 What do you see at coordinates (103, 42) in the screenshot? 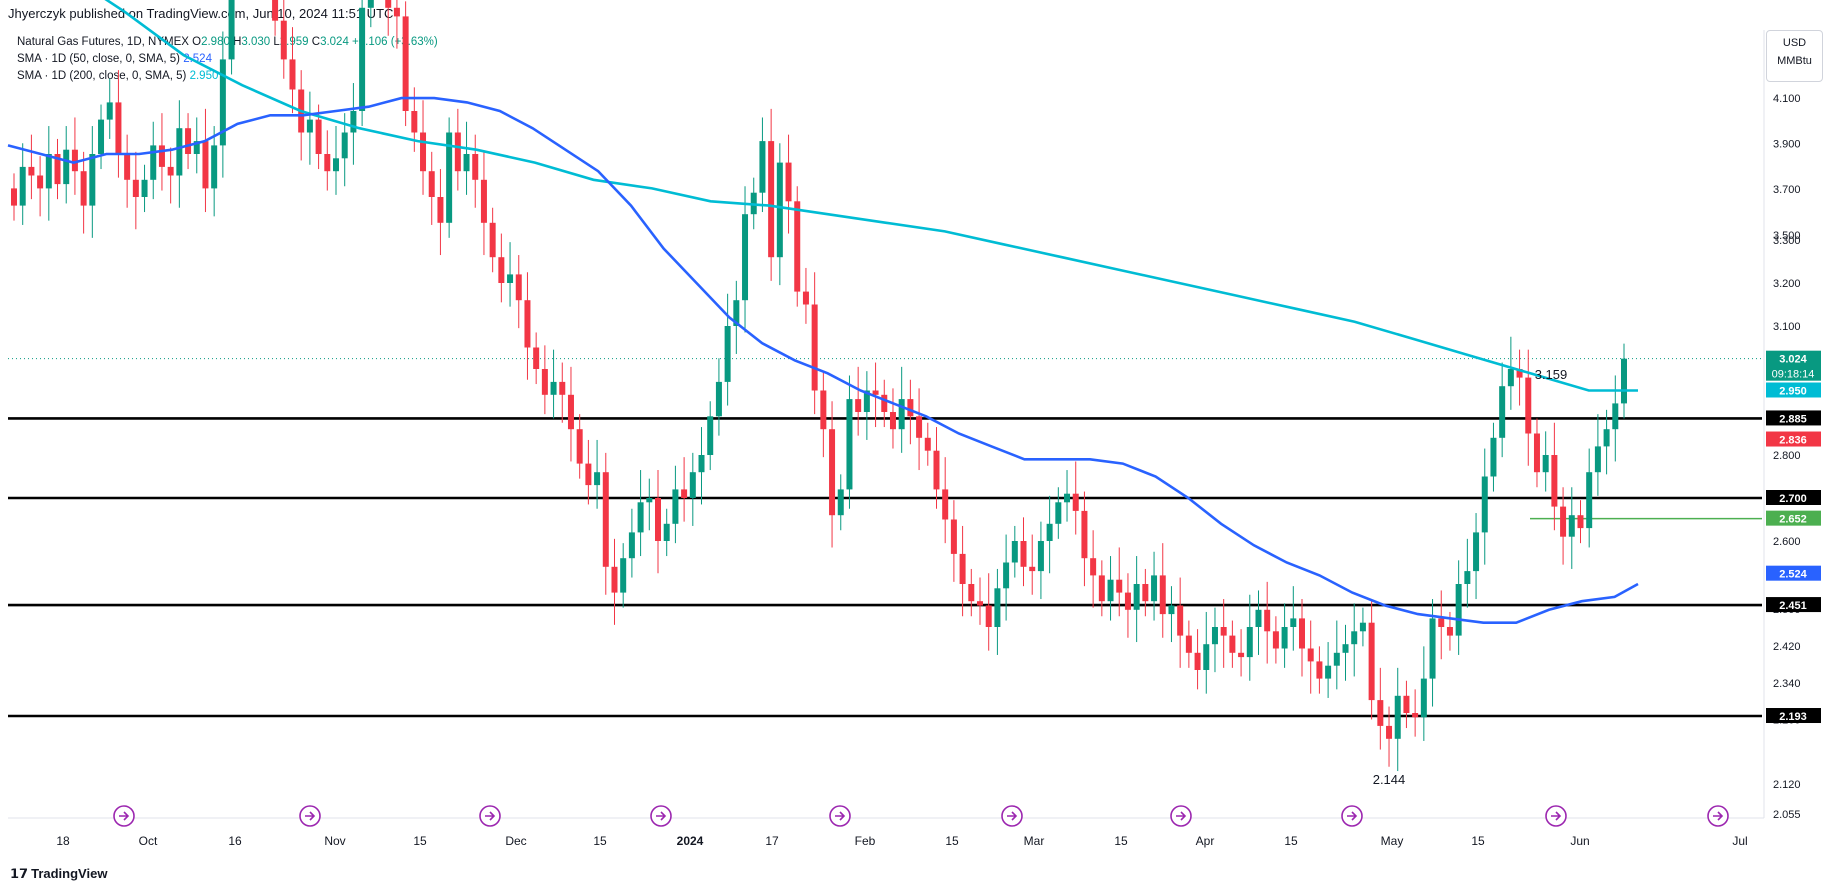
I see `symbol-label: Natural Gas Futures, 1D, NYMEX` at bounding box center [103, 42].